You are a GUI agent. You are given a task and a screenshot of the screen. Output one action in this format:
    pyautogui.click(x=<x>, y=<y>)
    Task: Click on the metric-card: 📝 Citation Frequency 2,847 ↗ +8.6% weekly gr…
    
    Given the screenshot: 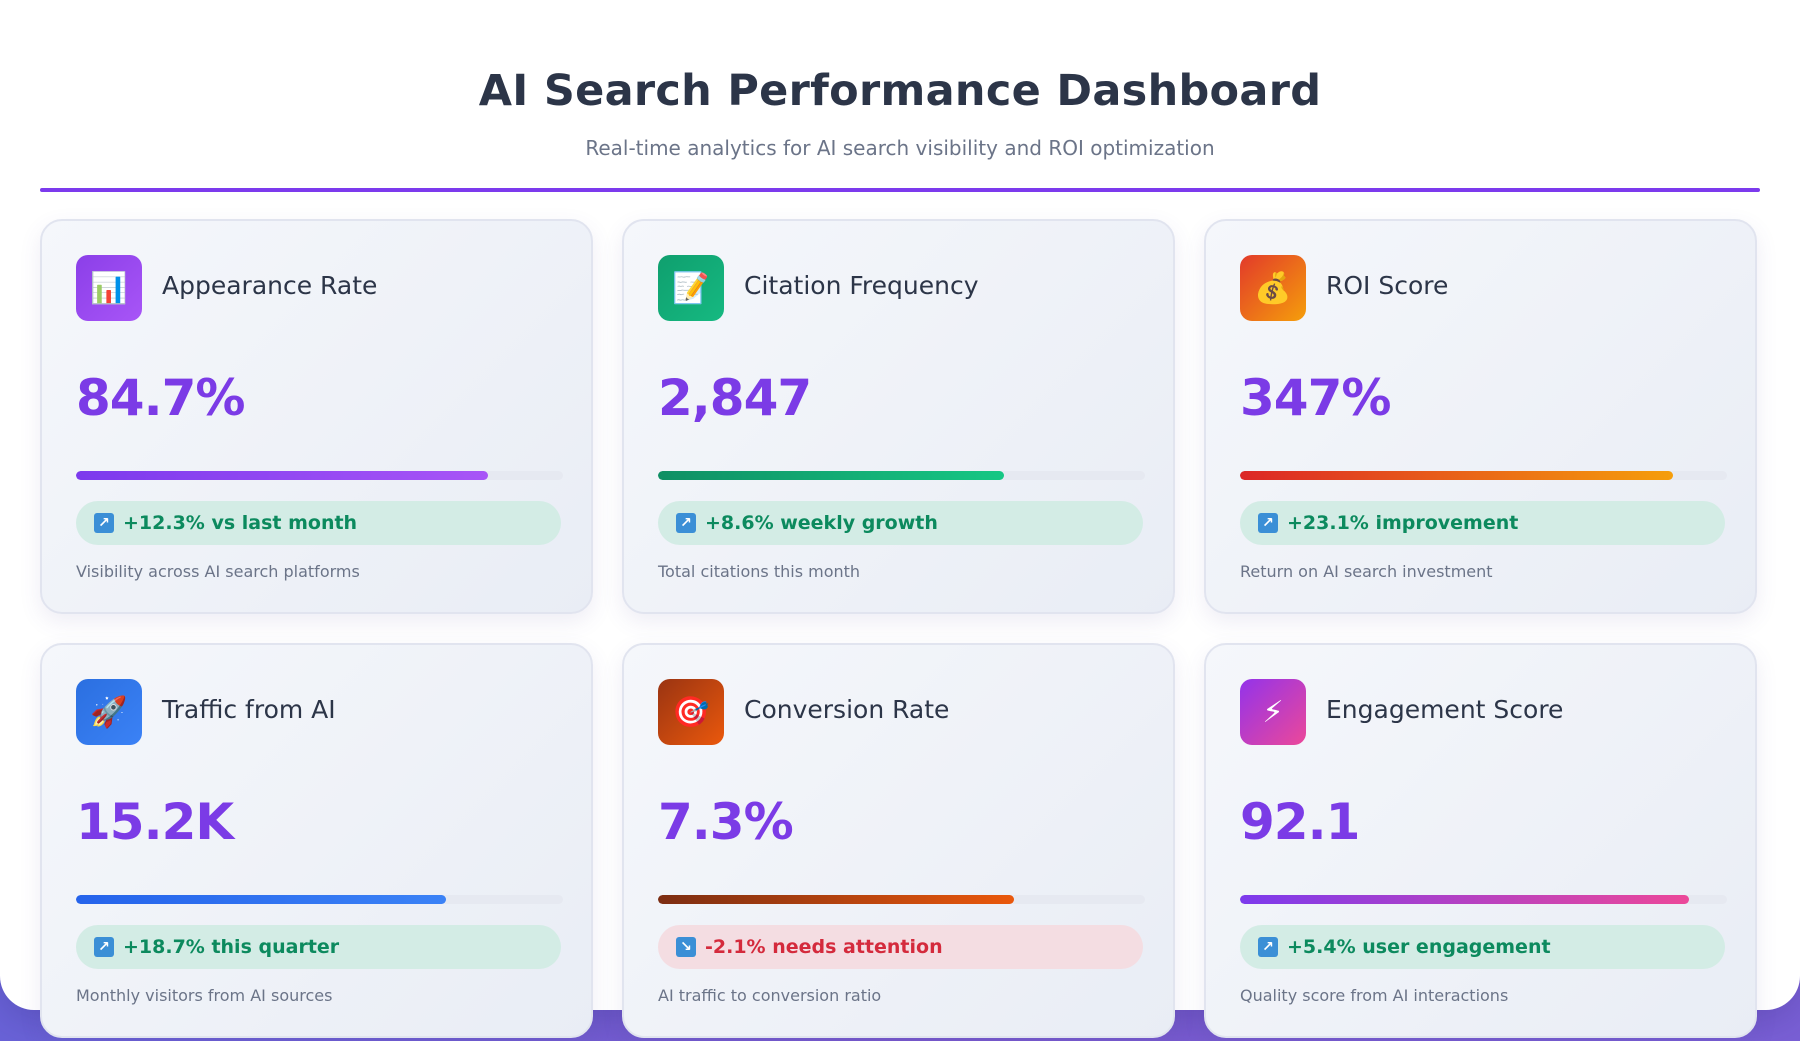 What is the action you would take?
    pyautogui.click(x=898, y=416)
    